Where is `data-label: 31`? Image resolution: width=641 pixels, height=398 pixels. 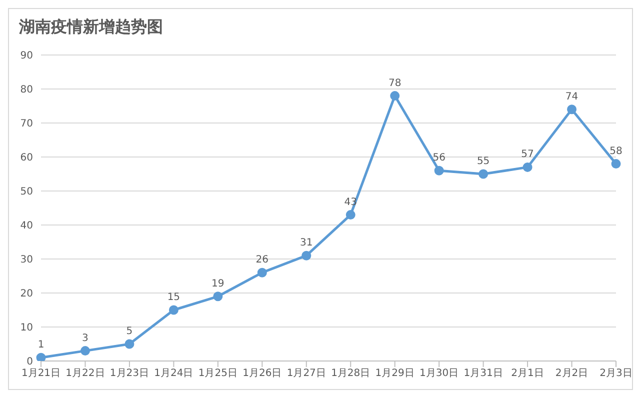
data-label: 31 is located at coordinates (306, 243).